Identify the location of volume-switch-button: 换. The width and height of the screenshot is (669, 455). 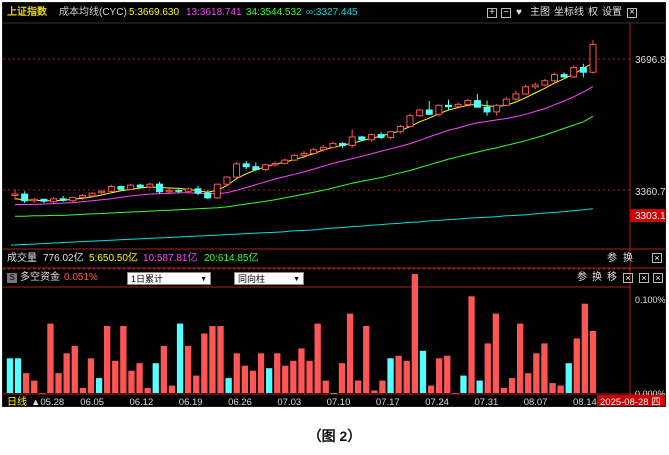
(628, 258).